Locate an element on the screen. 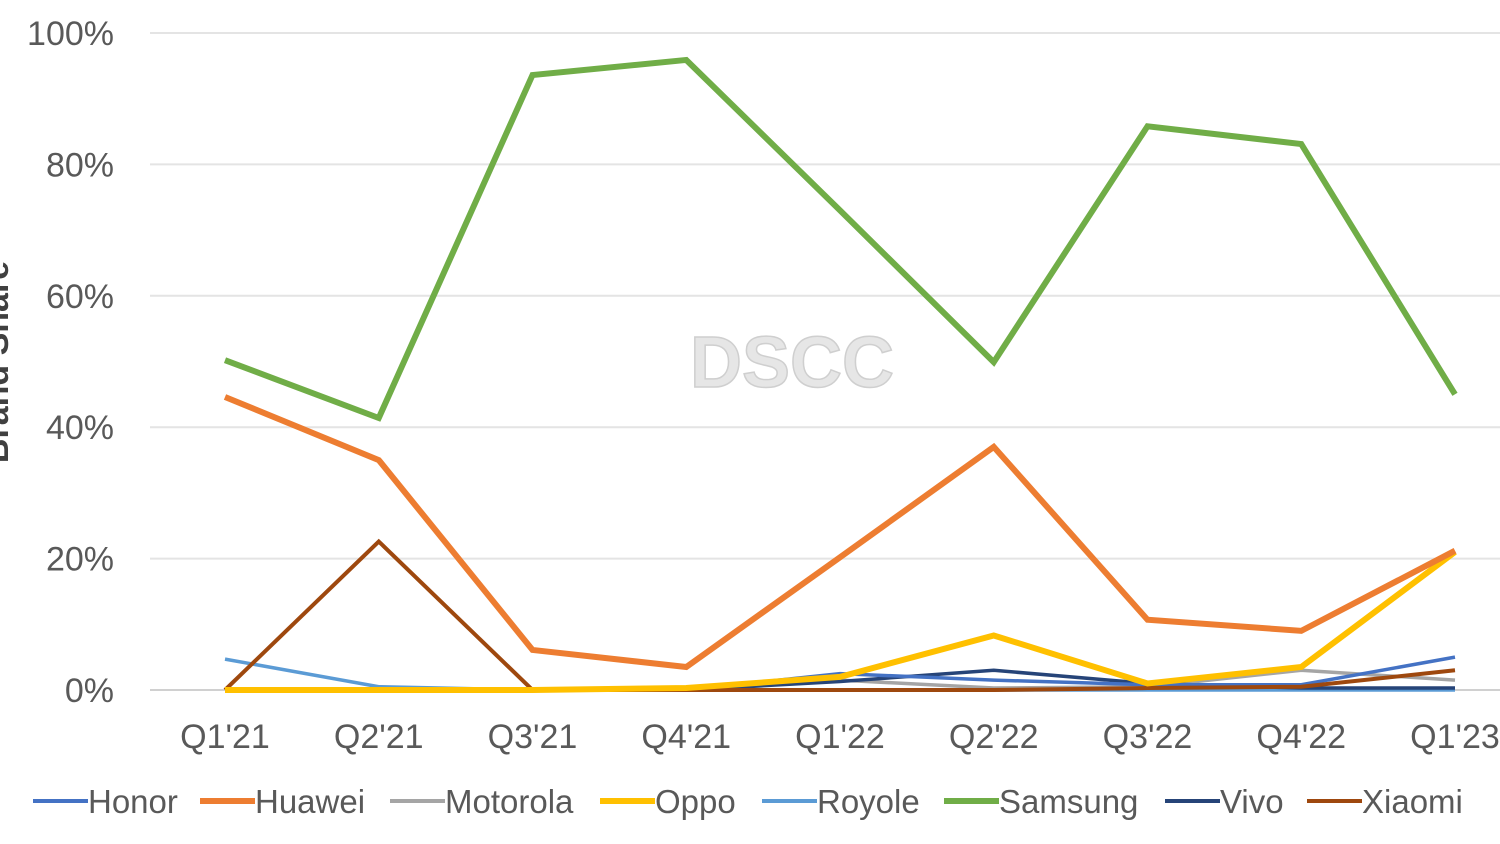 Image resolution: width=1500 pixels, height=844 pixels. legend-item-huawei: Huawei is located at coordinates (282, 801).